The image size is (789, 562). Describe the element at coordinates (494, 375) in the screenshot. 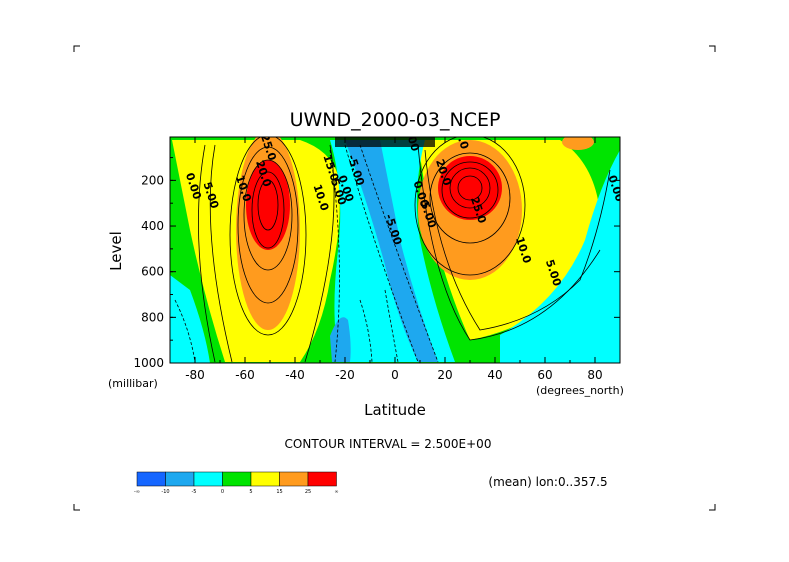

I see `x-tick-label: 40` at that location.